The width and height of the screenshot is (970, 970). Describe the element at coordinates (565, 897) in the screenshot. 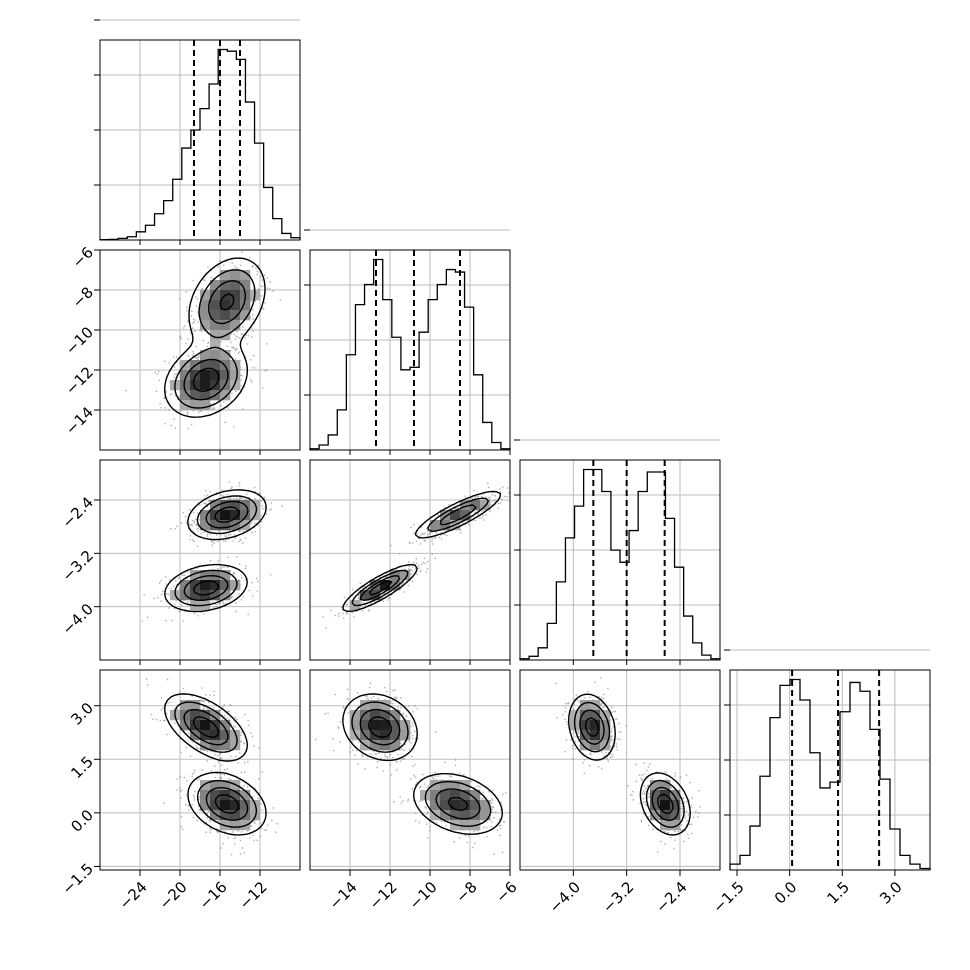

I see `x-tick-label: −4.0` at that location.